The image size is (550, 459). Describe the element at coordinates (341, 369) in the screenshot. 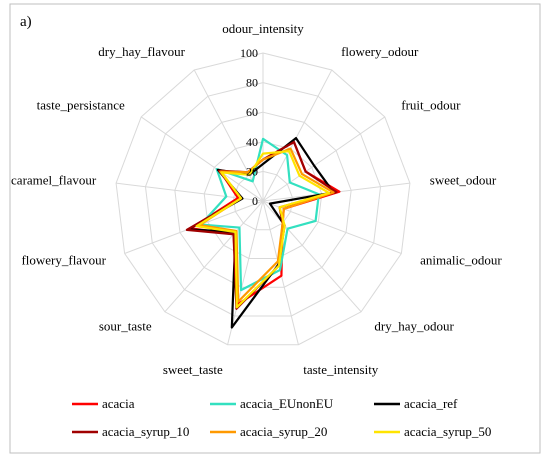

I see `category-label-taste_intensity: taste_intensity` at that location.